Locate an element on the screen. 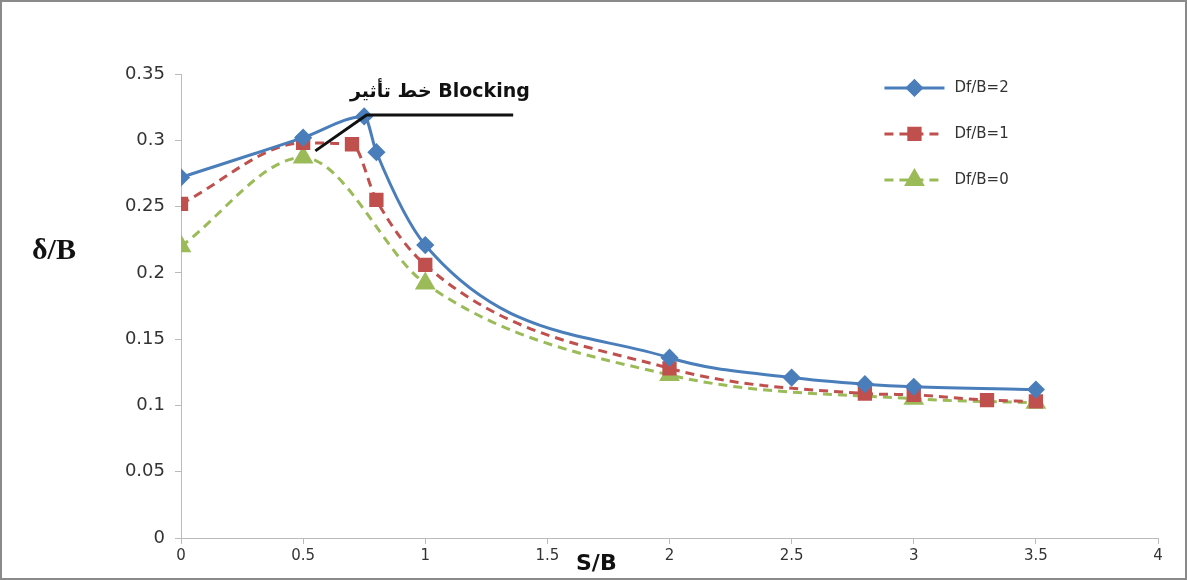 The image size is (1187, 580). x-tick-label: 2 is located at coordinates (669, 554).